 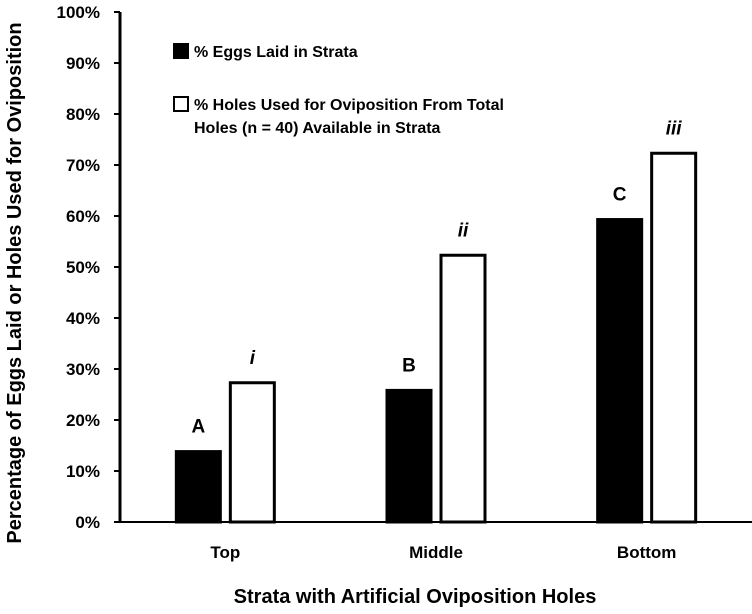 I want to click on bar-significance-label: A, so click(x=198, y=427).